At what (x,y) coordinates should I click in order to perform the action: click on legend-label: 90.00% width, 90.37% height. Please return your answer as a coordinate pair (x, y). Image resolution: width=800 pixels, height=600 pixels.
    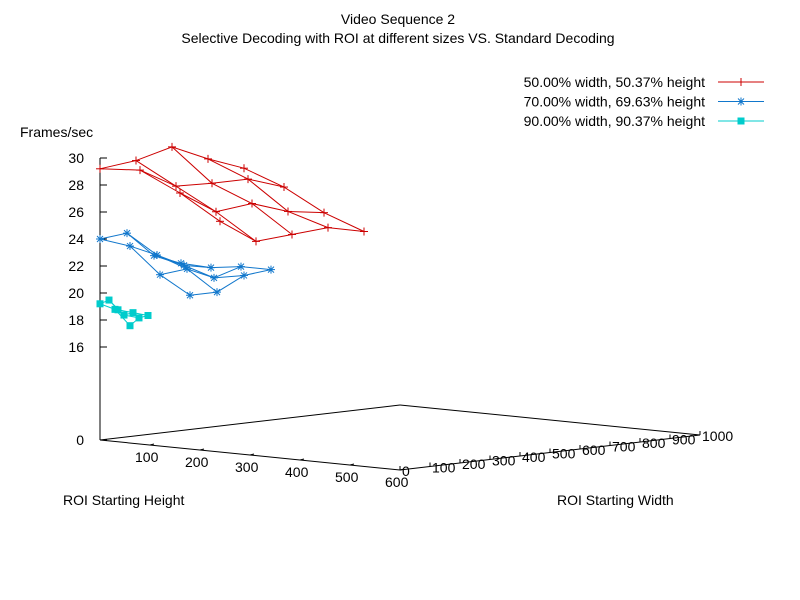
    Looking at the image, I should click on (614, 121).